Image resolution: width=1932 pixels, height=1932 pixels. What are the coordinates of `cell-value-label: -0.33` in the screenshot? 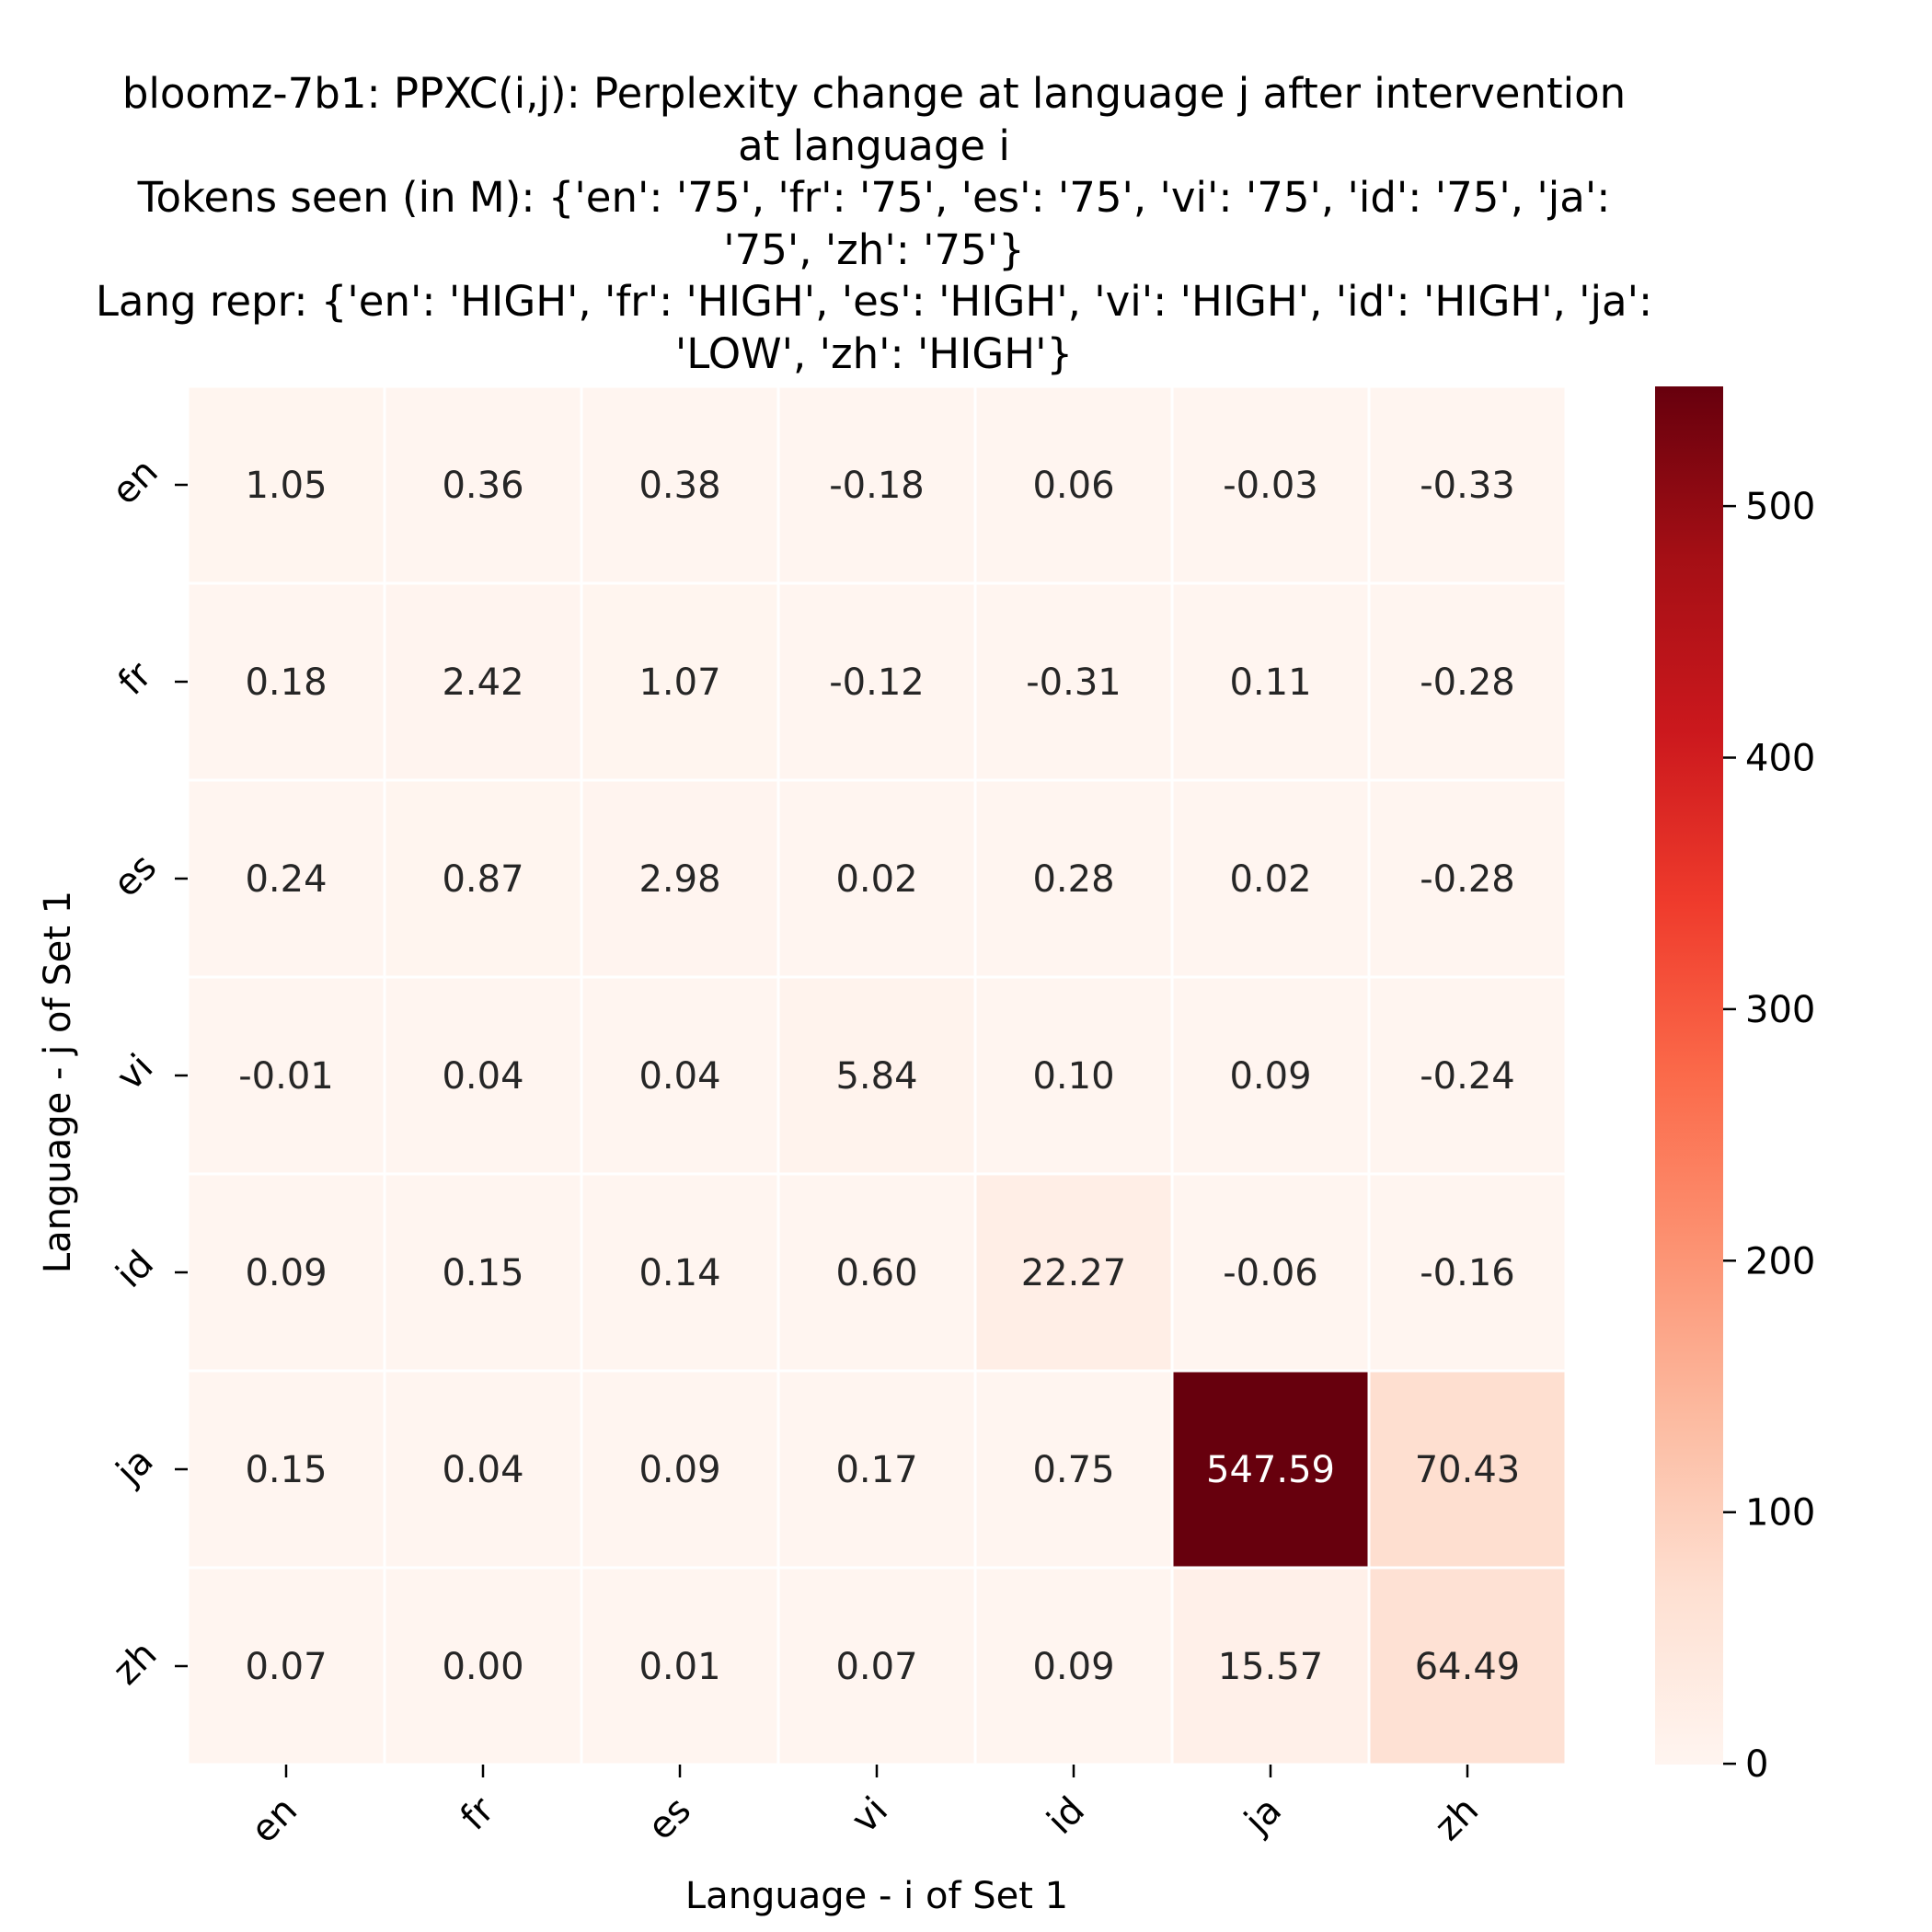 It's located at (1467, 486).